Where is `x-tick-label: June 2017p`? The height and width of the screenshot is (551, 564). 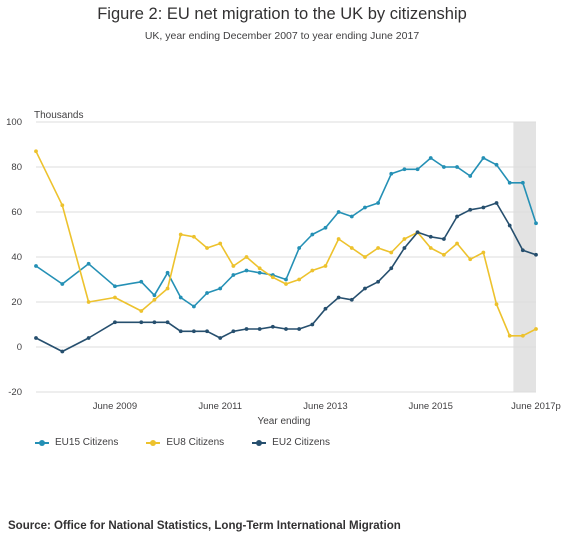
x-tick-label: June 2017p is located at coordinates (536, 406).